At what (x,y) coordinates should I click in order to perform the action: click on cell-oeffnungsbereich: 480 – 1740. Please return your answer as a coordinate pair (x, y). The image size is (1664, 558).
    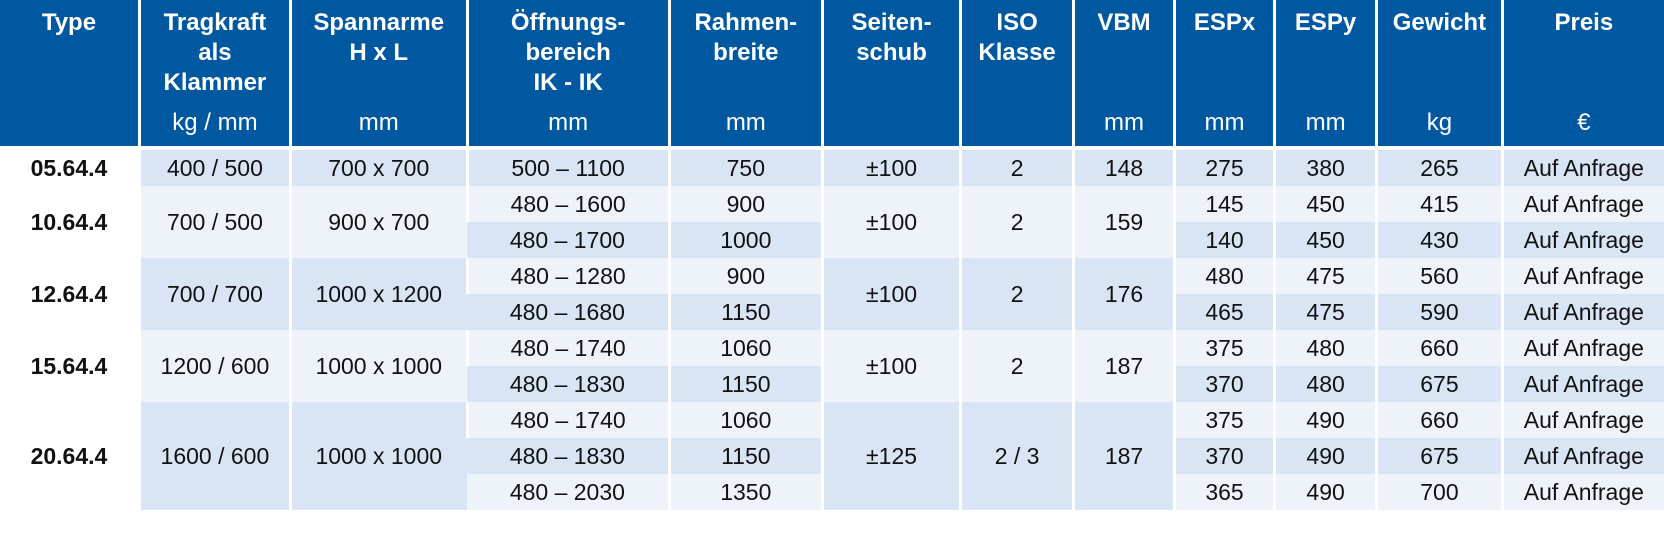
    Looking at the image, I should click on (567, 348).